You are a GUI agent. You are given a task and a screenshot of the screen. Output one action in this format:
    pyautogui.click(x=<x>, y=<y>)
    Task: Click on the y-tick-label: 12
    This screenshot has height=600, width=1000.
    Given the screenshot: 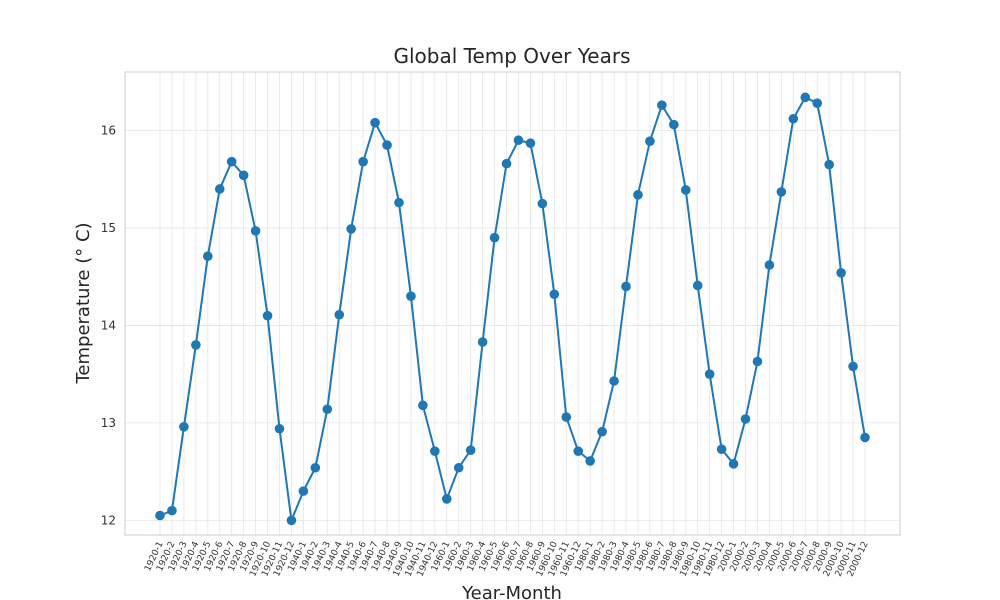 What is the action you would take?
    pyautogui.click(x=108, y=520)
    